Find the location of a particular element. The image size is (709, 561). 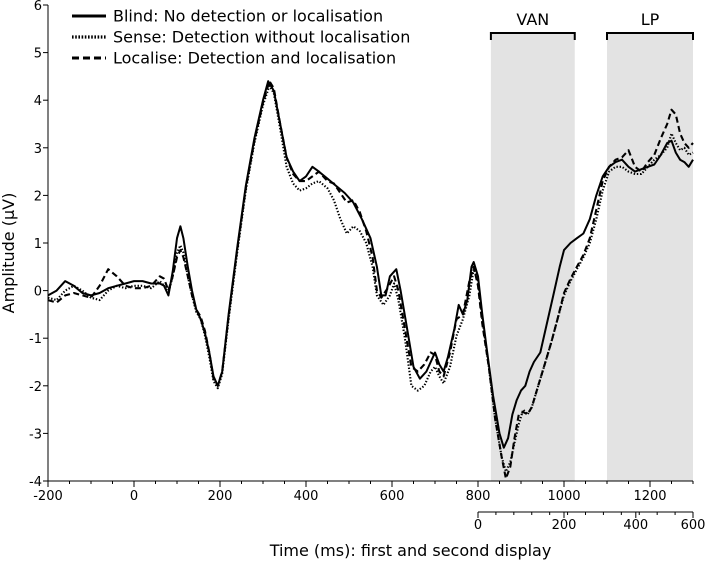

region-label-van: VAN is located at coordinates (532, 19).